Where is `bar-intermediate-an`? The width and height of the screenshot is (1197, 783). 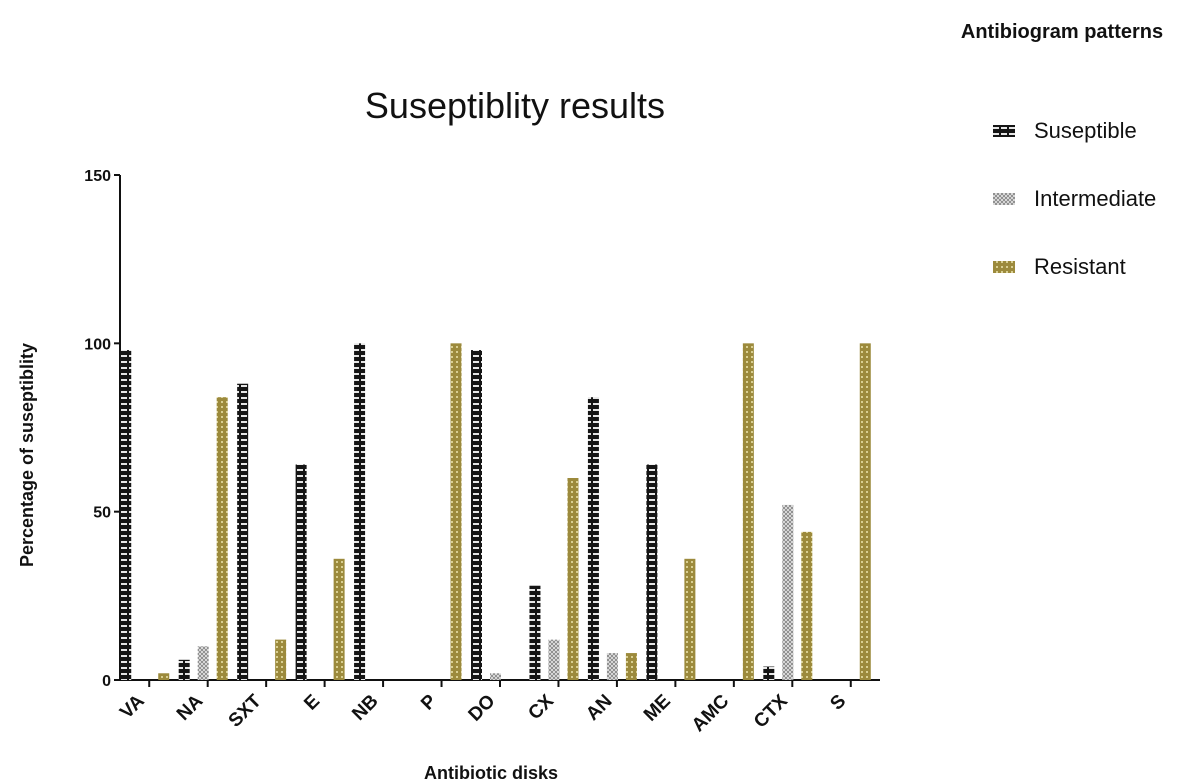 bar-intermediate-an is located at coordinates (612, 666).